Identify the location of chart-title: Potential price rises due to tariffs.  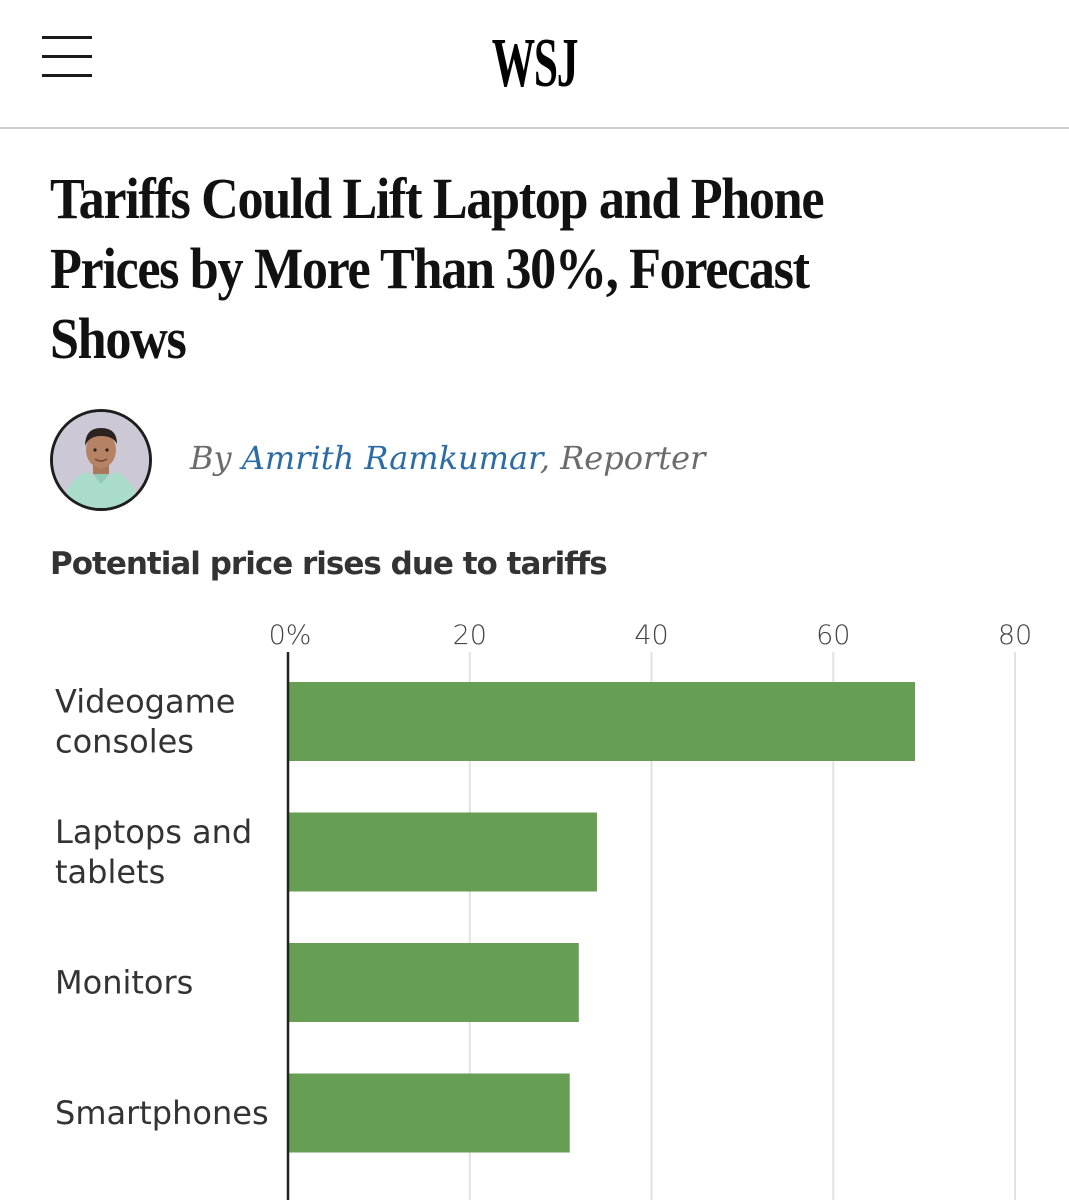
(329, 564).